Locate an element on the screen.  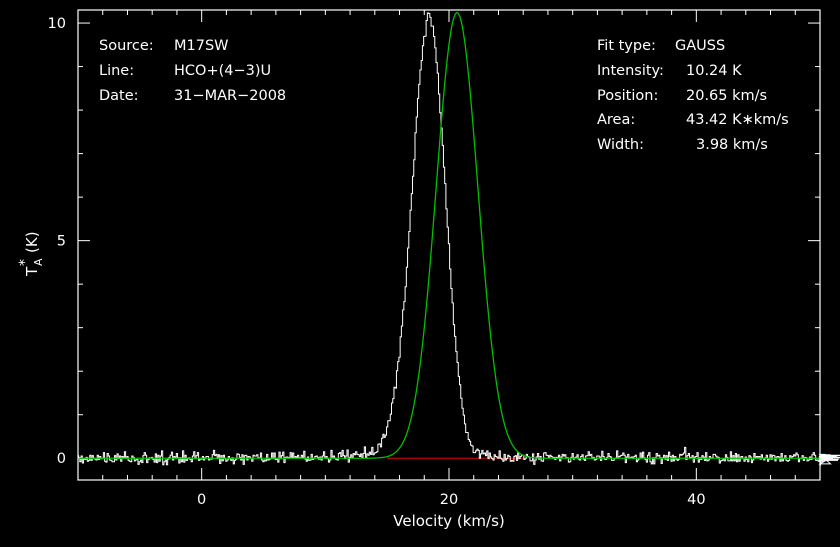
intensity-label: Intensity: is located at coordinates (630, 71).